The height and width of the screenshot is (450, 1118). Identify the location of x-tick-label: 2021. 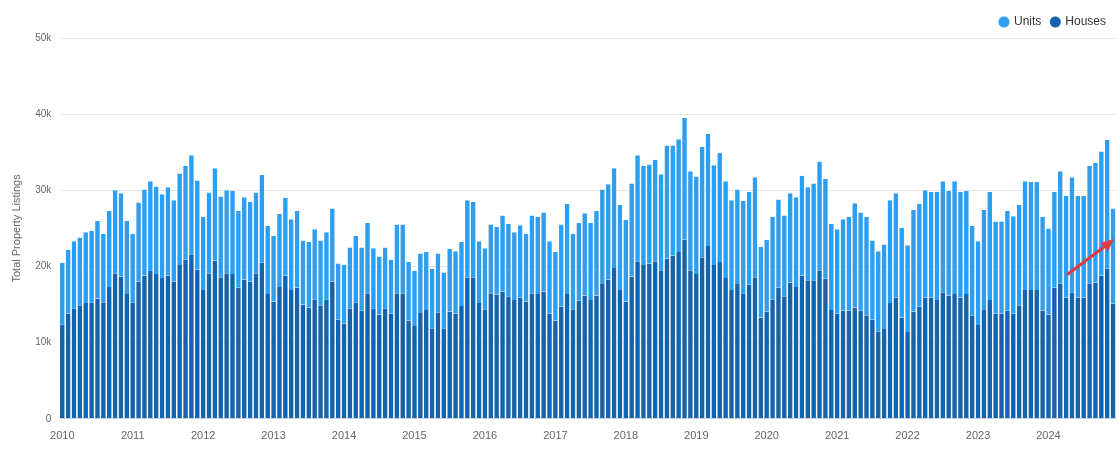
(837, 435).